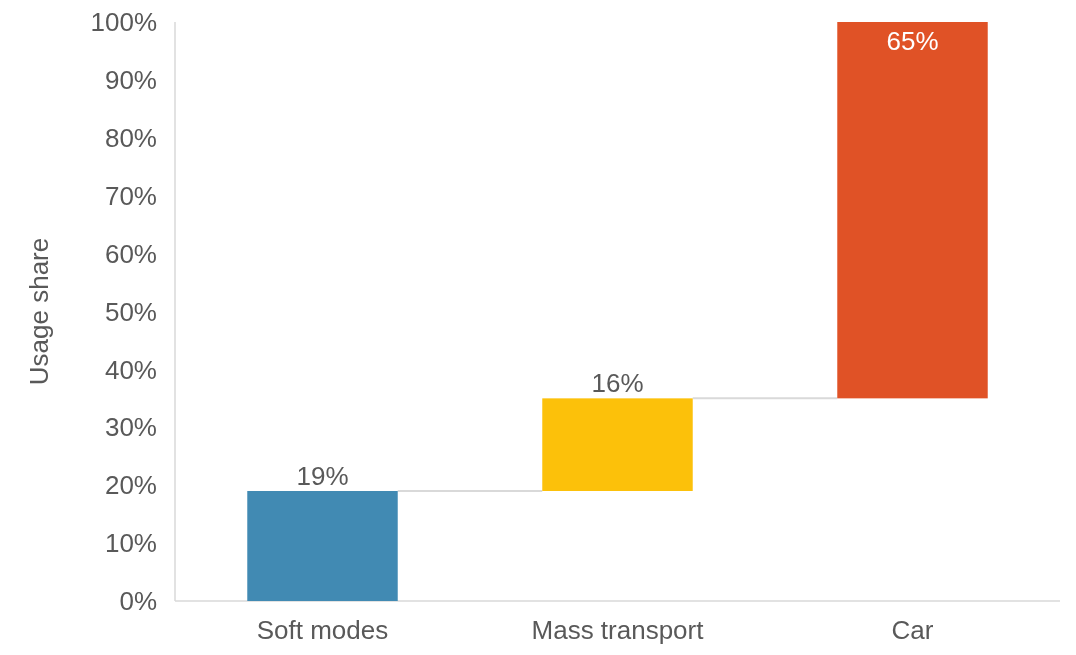  What do you see at coordinates (130, 427) in the screenshot?
I see `y-tick-label: 30%` at bounding box center [130, 427].